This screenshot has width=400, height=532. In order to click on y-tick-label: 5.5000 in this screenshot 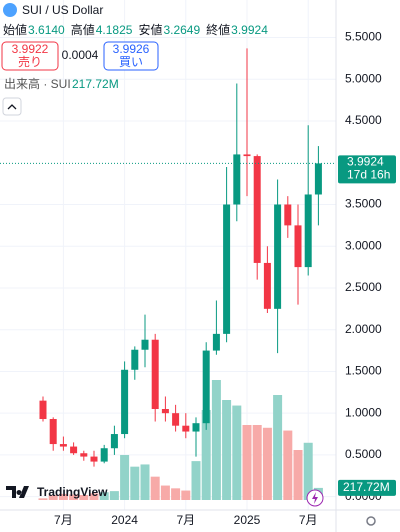, I will do `click(363, 37)`.